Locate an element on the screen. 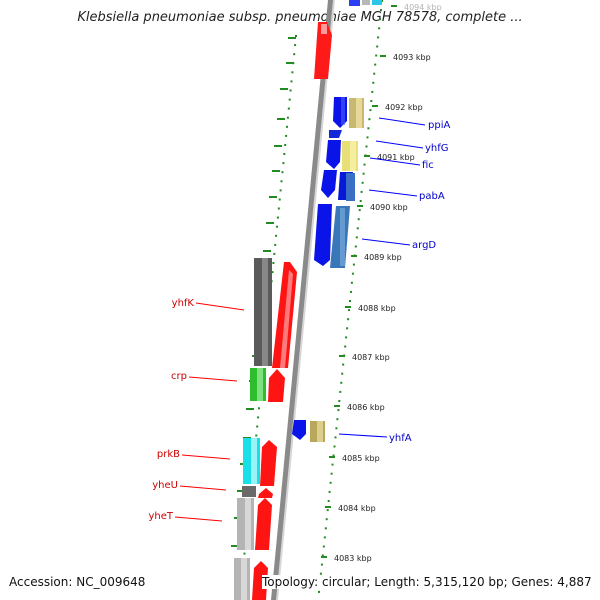 This screenshot has width=600, height=600. gene-pabA-shade is located at coordinates (350, 187).